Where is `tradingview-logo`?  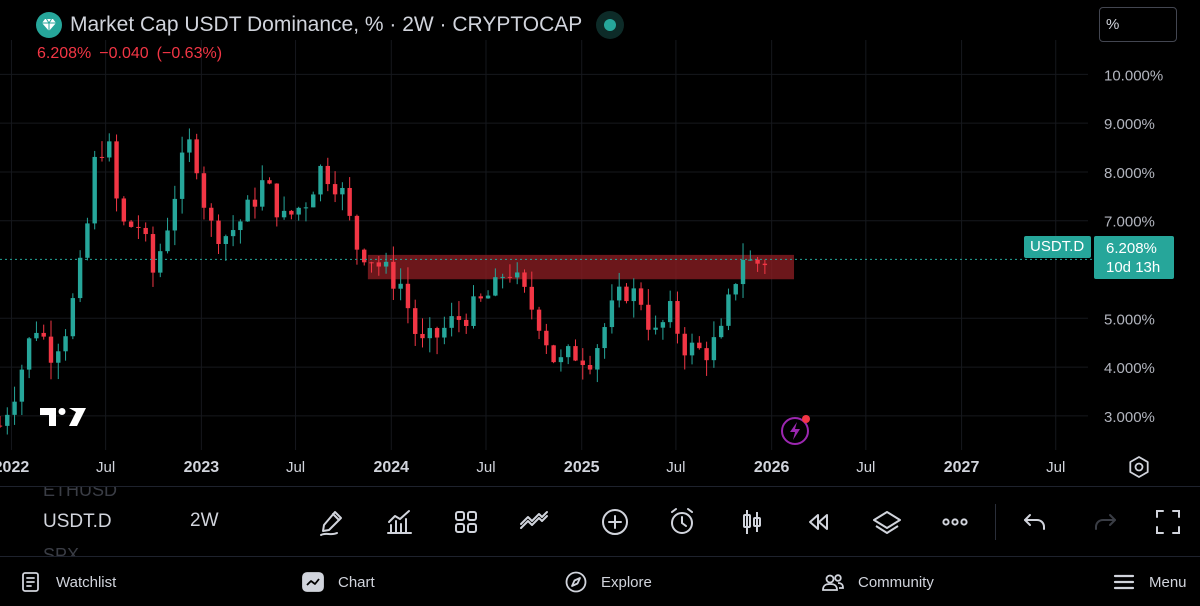
tradingview-logo is located at coordinates (63, 416).